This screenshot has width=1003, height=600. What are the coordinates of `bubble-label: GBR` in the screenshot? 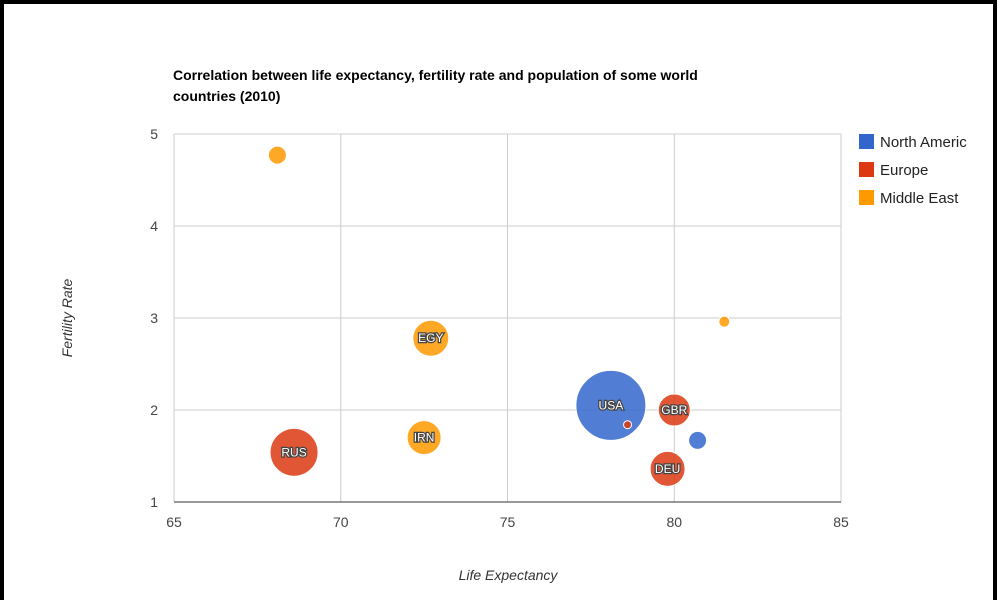 It's located at (674, 410).